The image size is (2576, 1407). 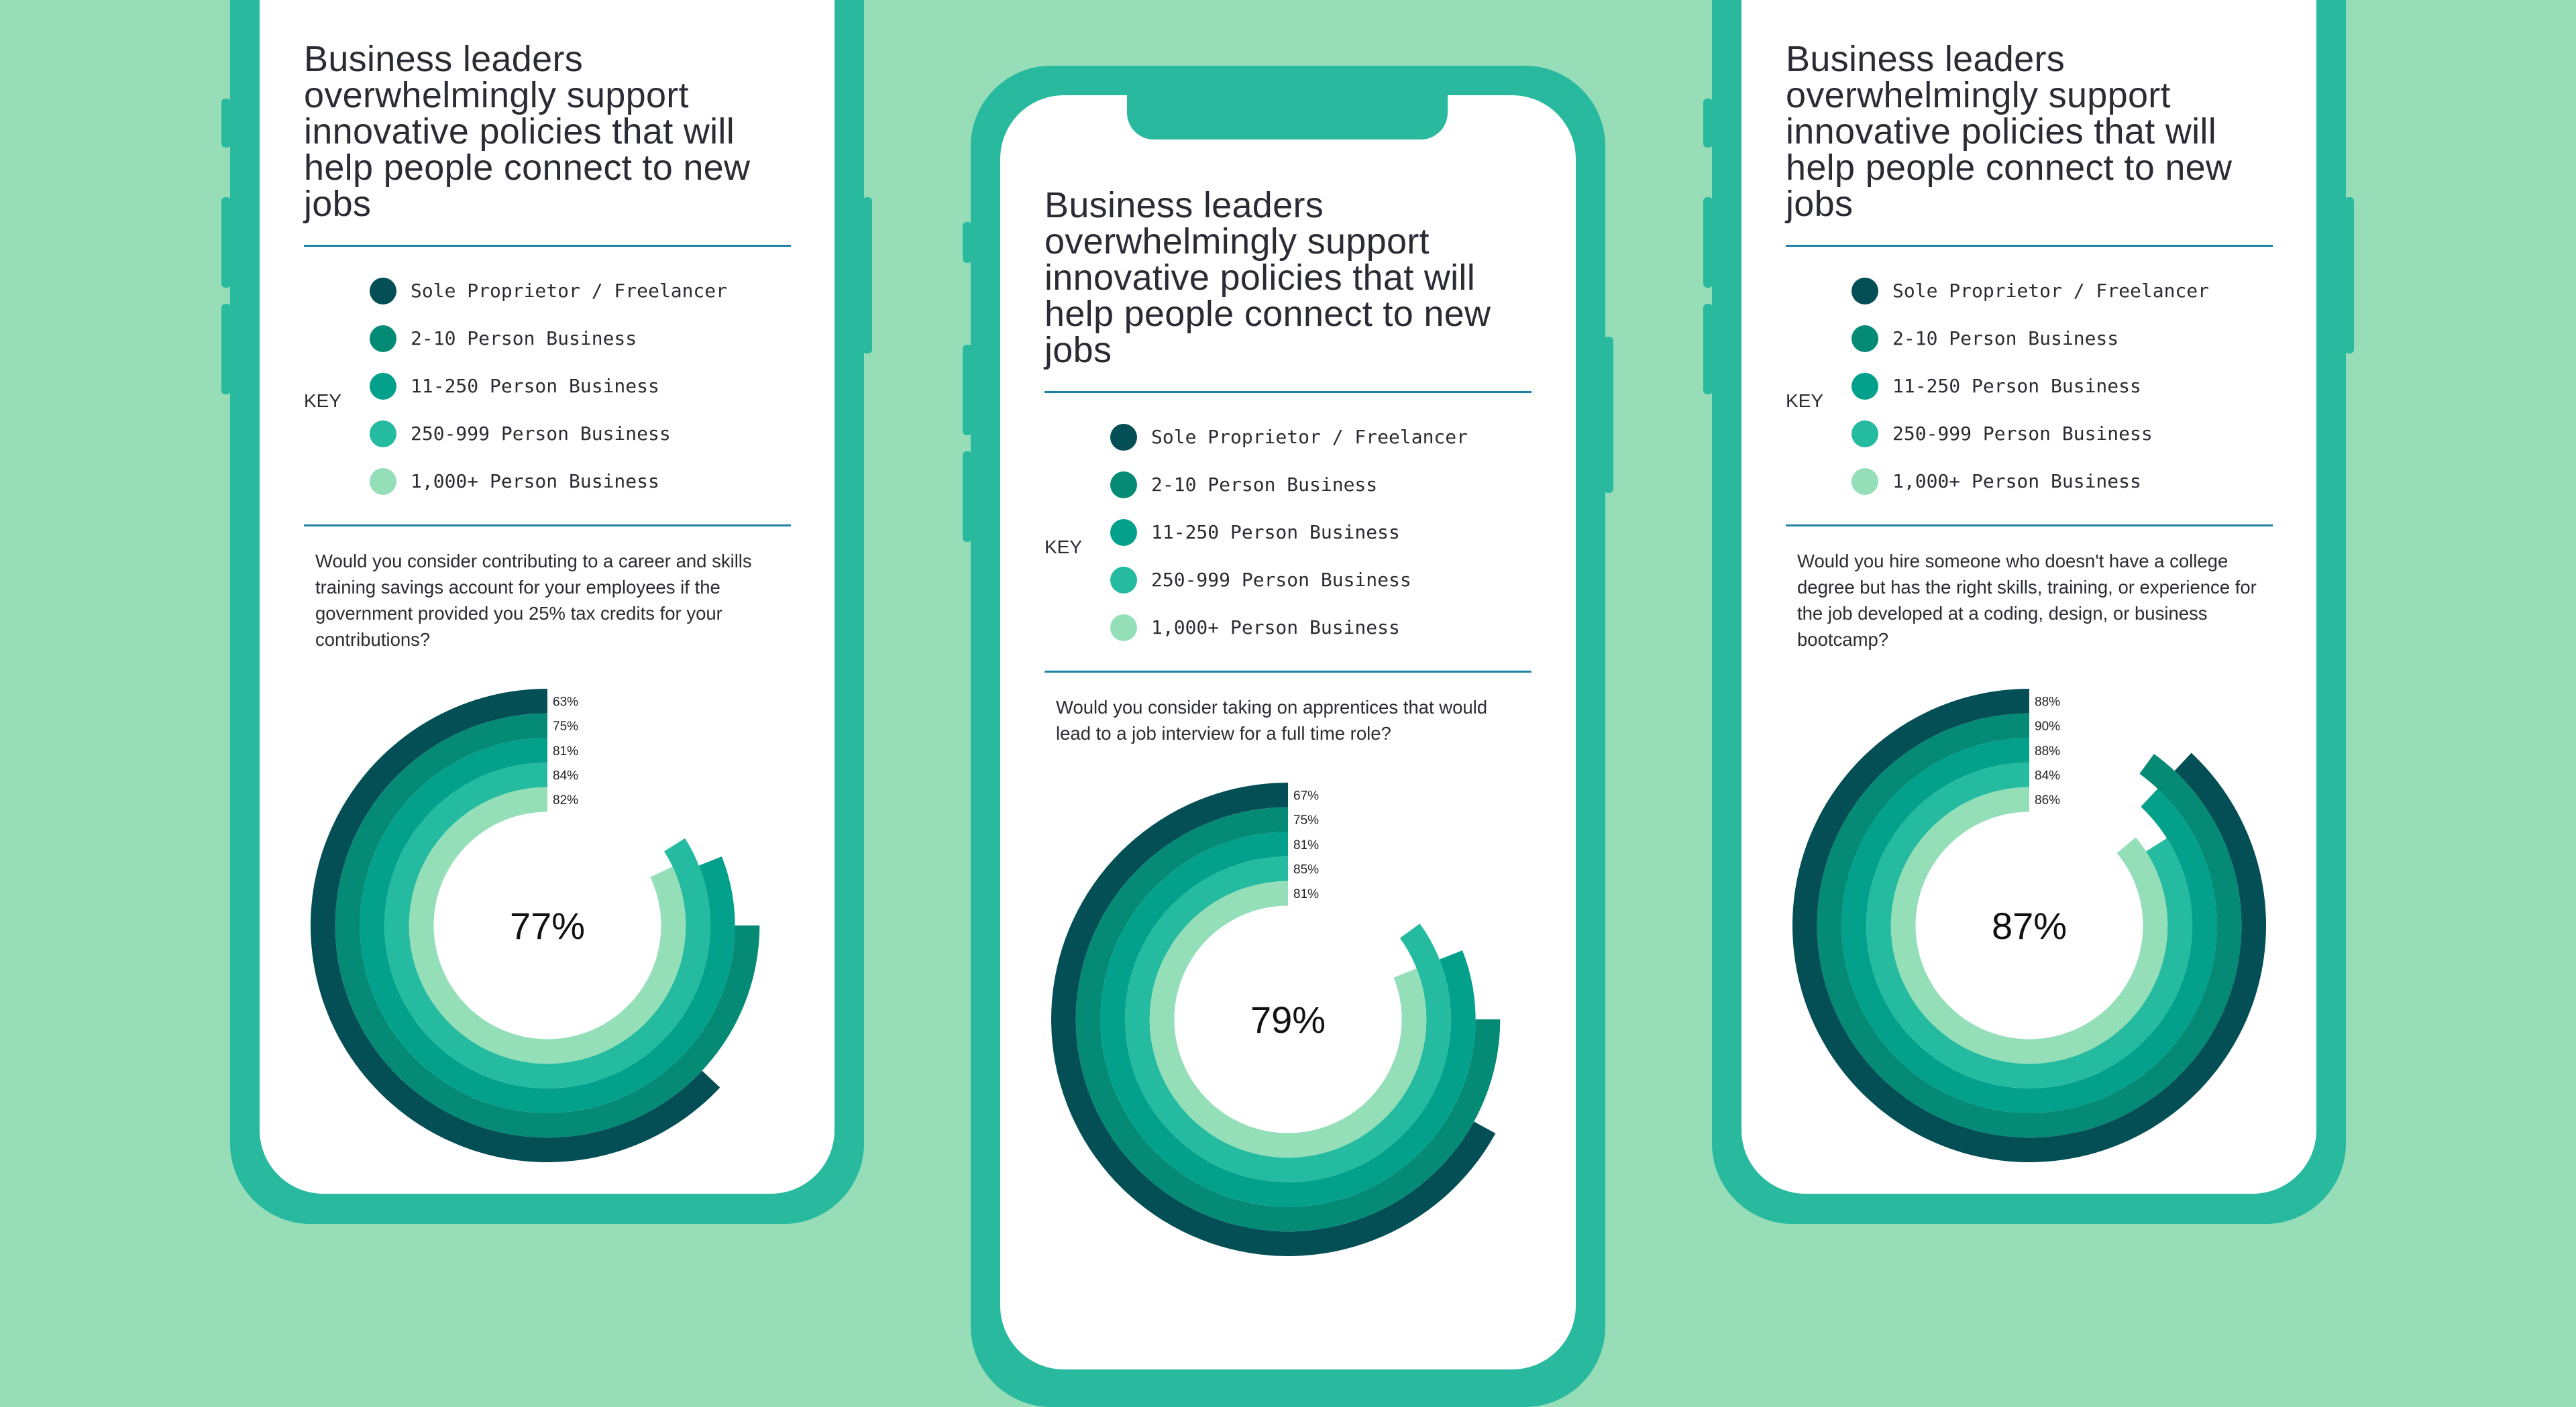 I want to click on radial-bar-svg: 67% 75% 81% 85% 81% 79%, so click(x=1276, y=1019).